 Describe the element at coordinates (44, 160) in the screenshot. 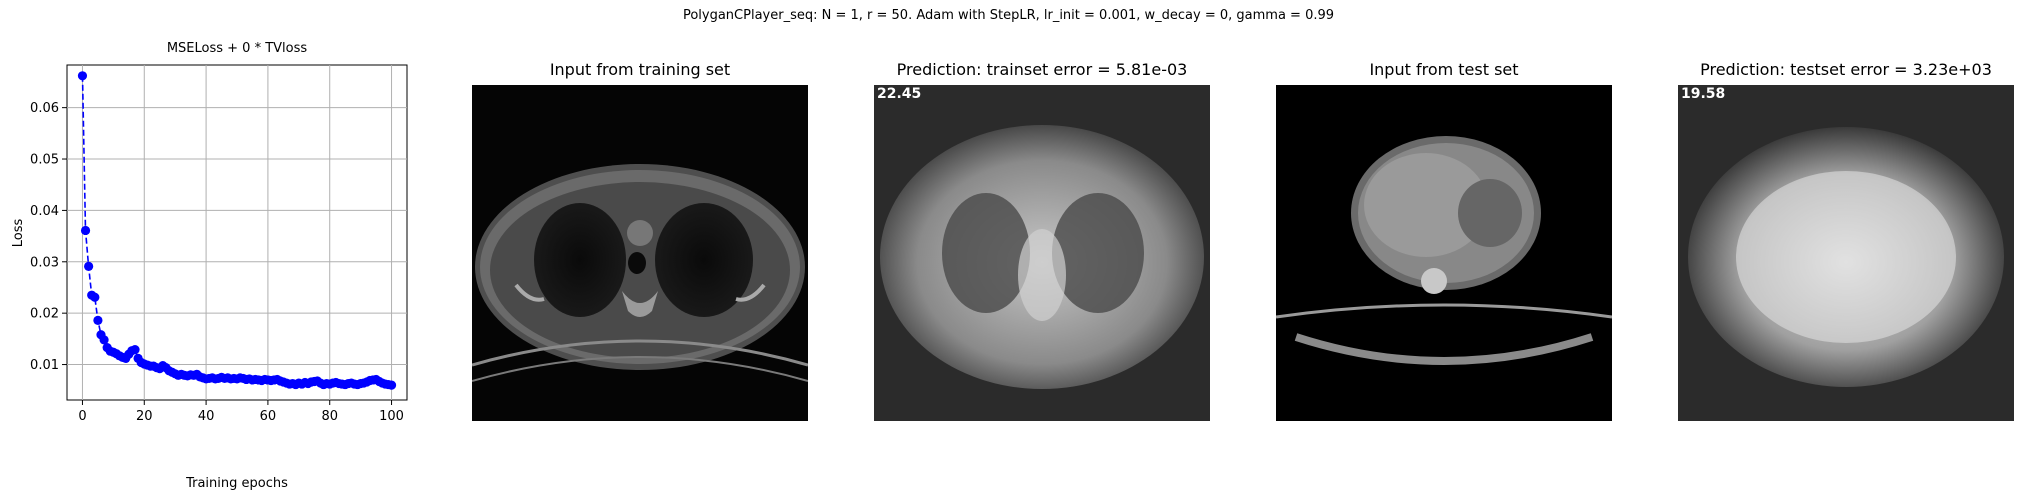

I see `y-tick-label: 0.05` at that location.